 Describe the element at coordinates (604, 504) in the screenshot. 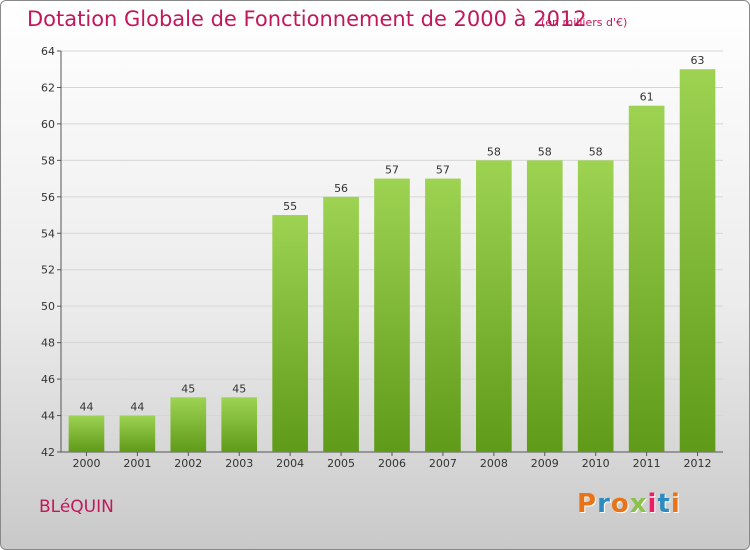

I see `logo-letter: r` at that location.